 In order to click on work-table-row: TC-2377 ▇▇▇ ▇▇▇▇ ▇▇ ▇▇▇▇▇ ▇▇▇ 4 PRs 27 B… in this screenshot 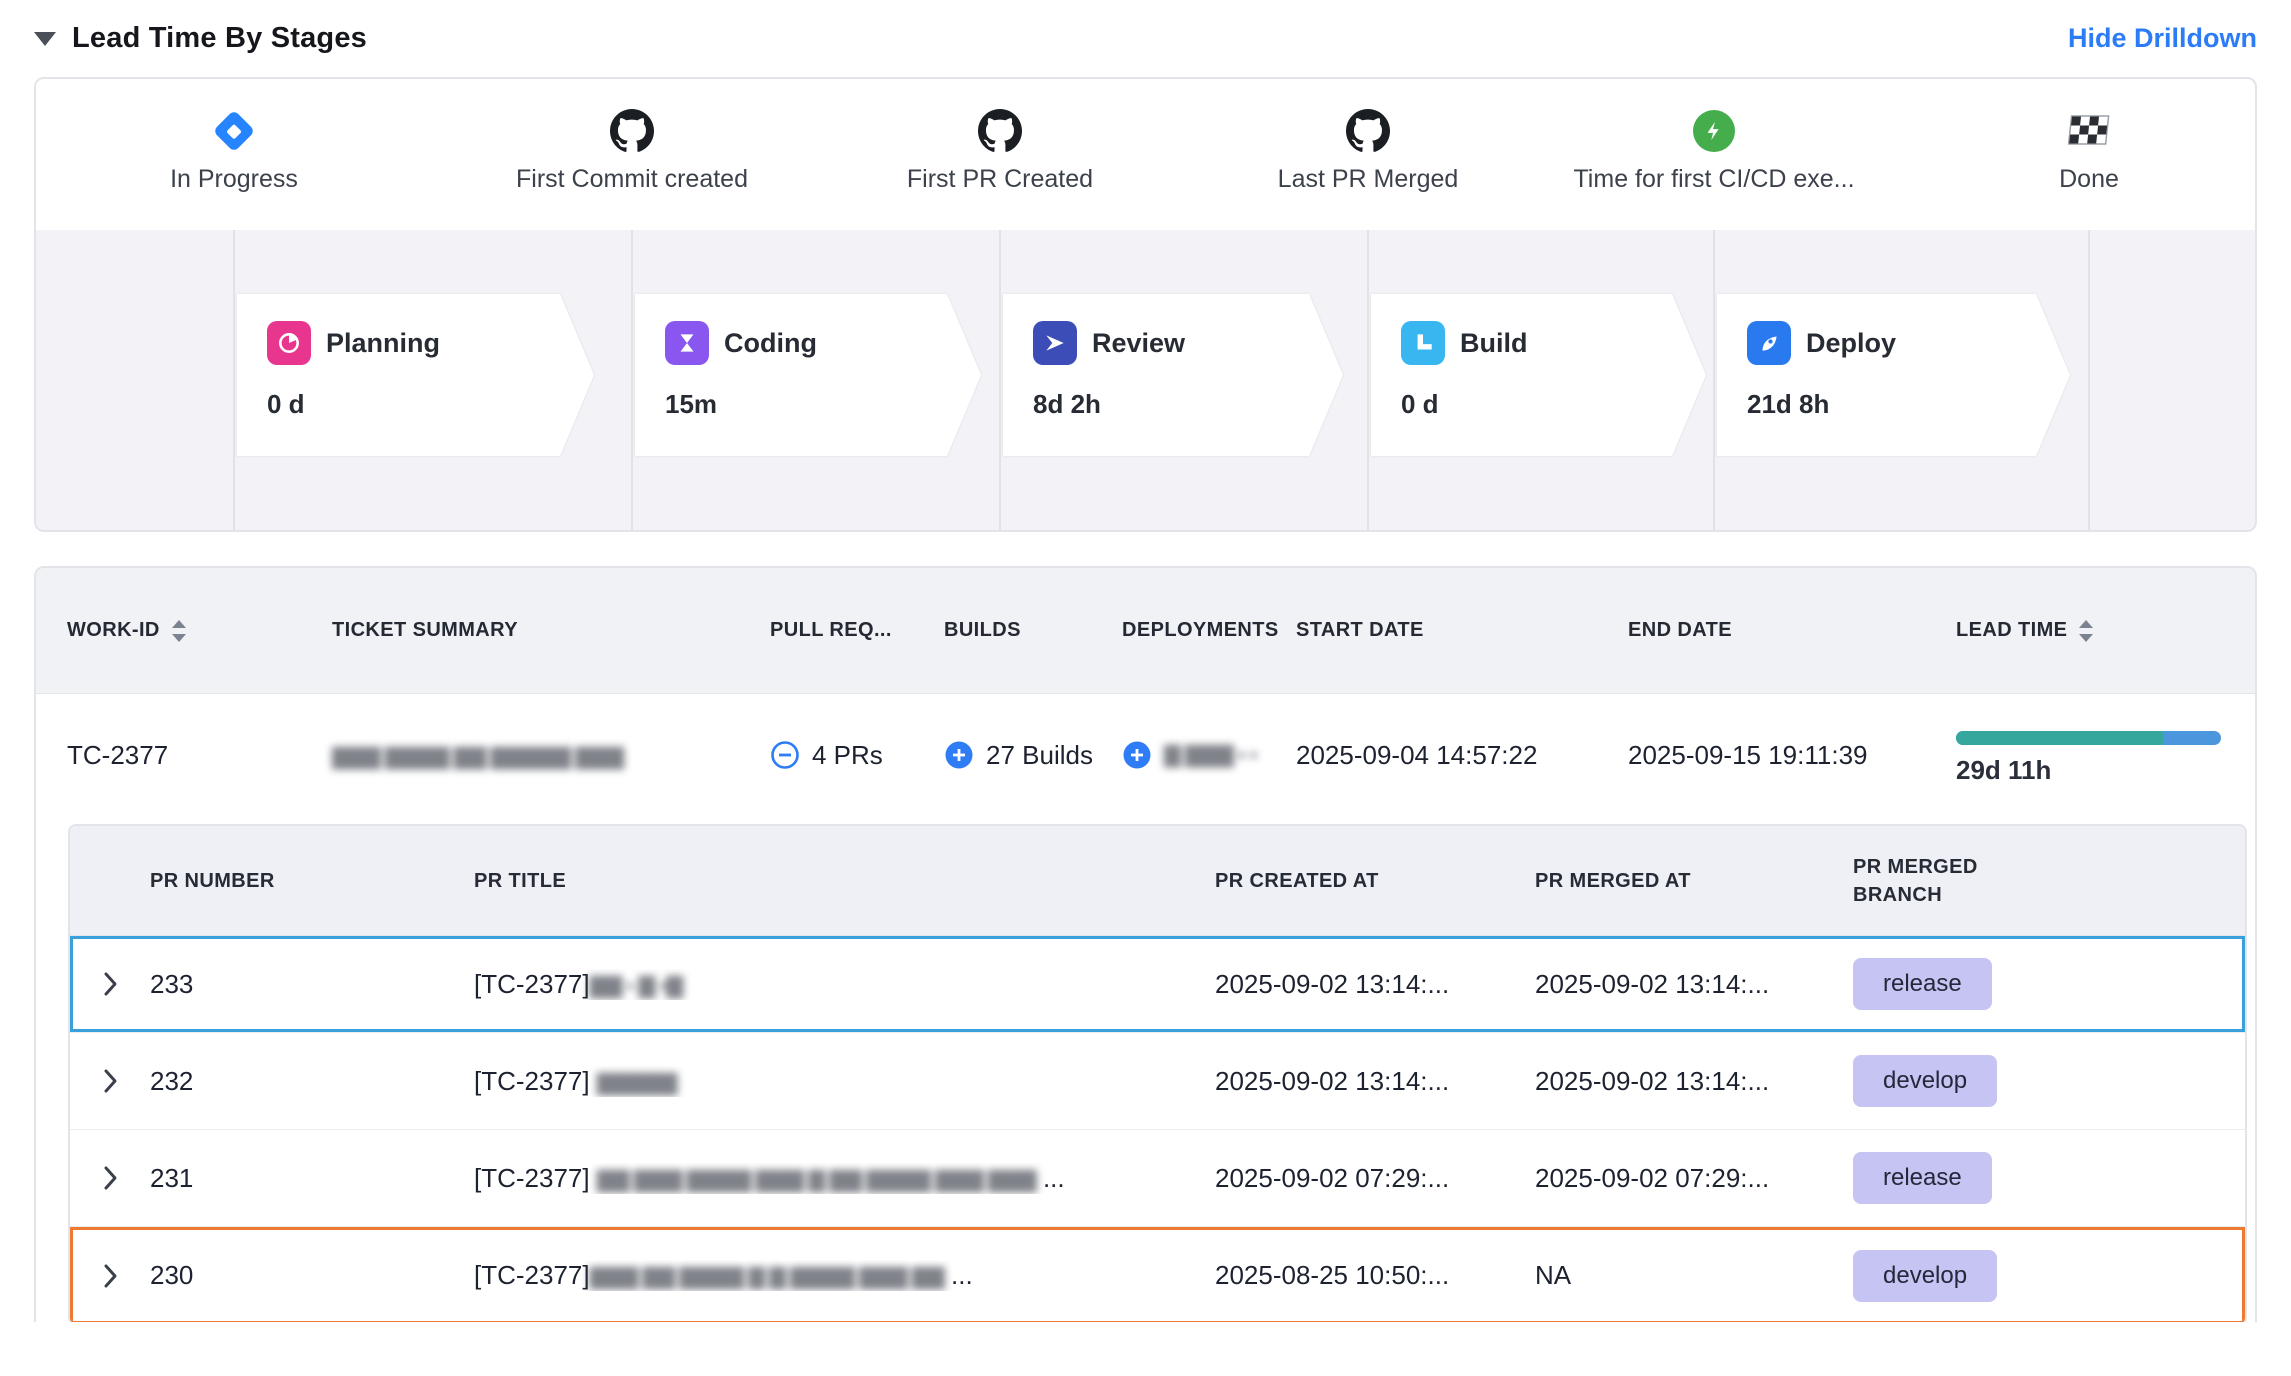, I will do `click(1145, 755)`.